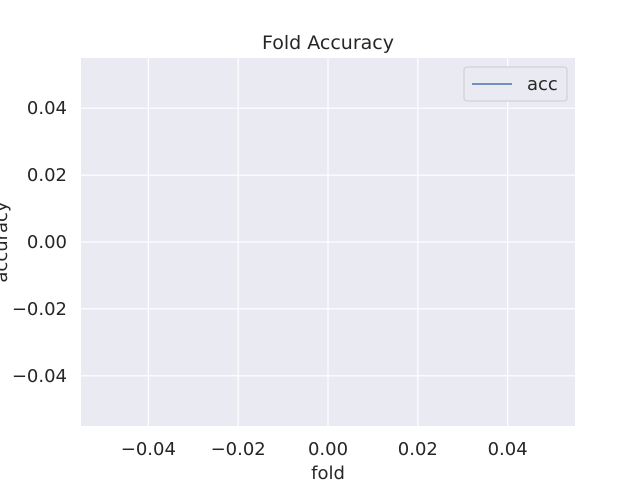  Describe the element at coordinates (39, 309) in the screenshot. I see `y-tick-label: −0.02` at that location.